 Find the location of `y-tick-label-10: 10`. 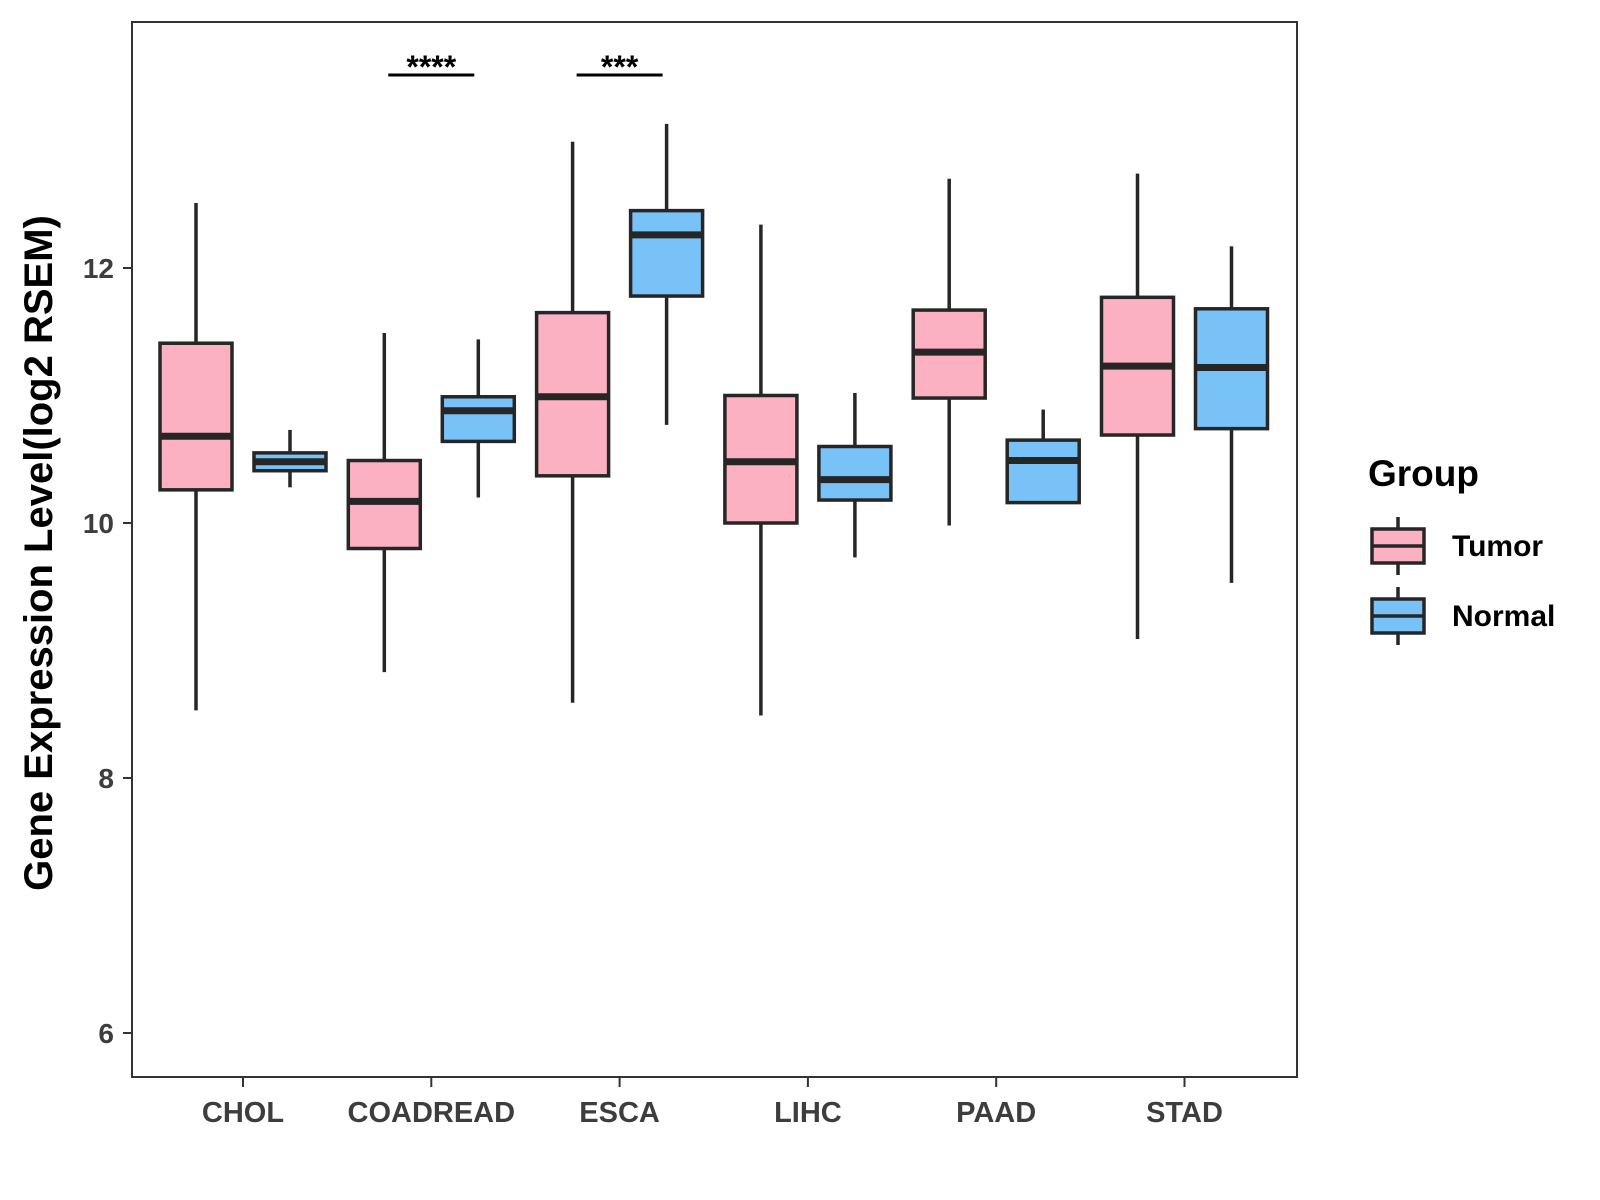

y-tick-label-10: 10 is located at coordinates (98, 523).